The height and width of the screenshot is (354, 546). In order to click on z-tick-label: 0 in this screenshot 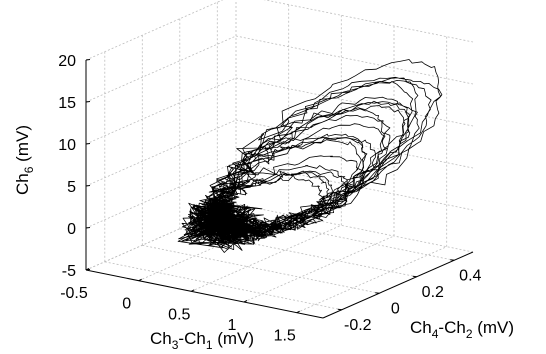, I will do `click(71, 229)`.